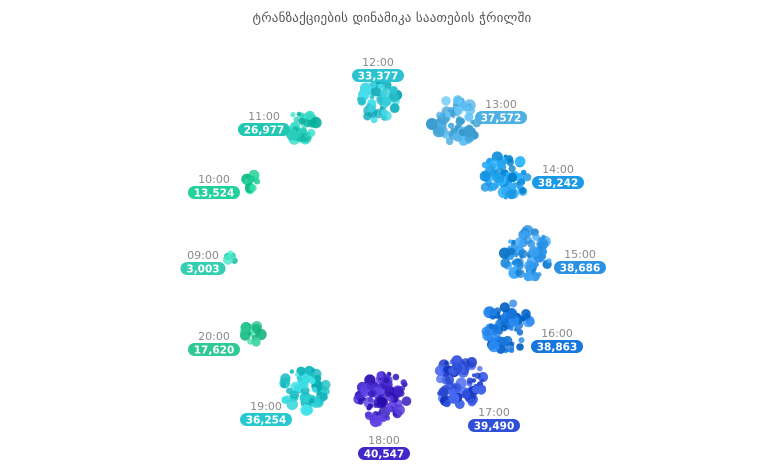 This screenshot has height=476, width=784. What do you see at coordinates (580, 269) in the screenshot?
I see `value-label: 38,686` at bounding box center [580, 269].